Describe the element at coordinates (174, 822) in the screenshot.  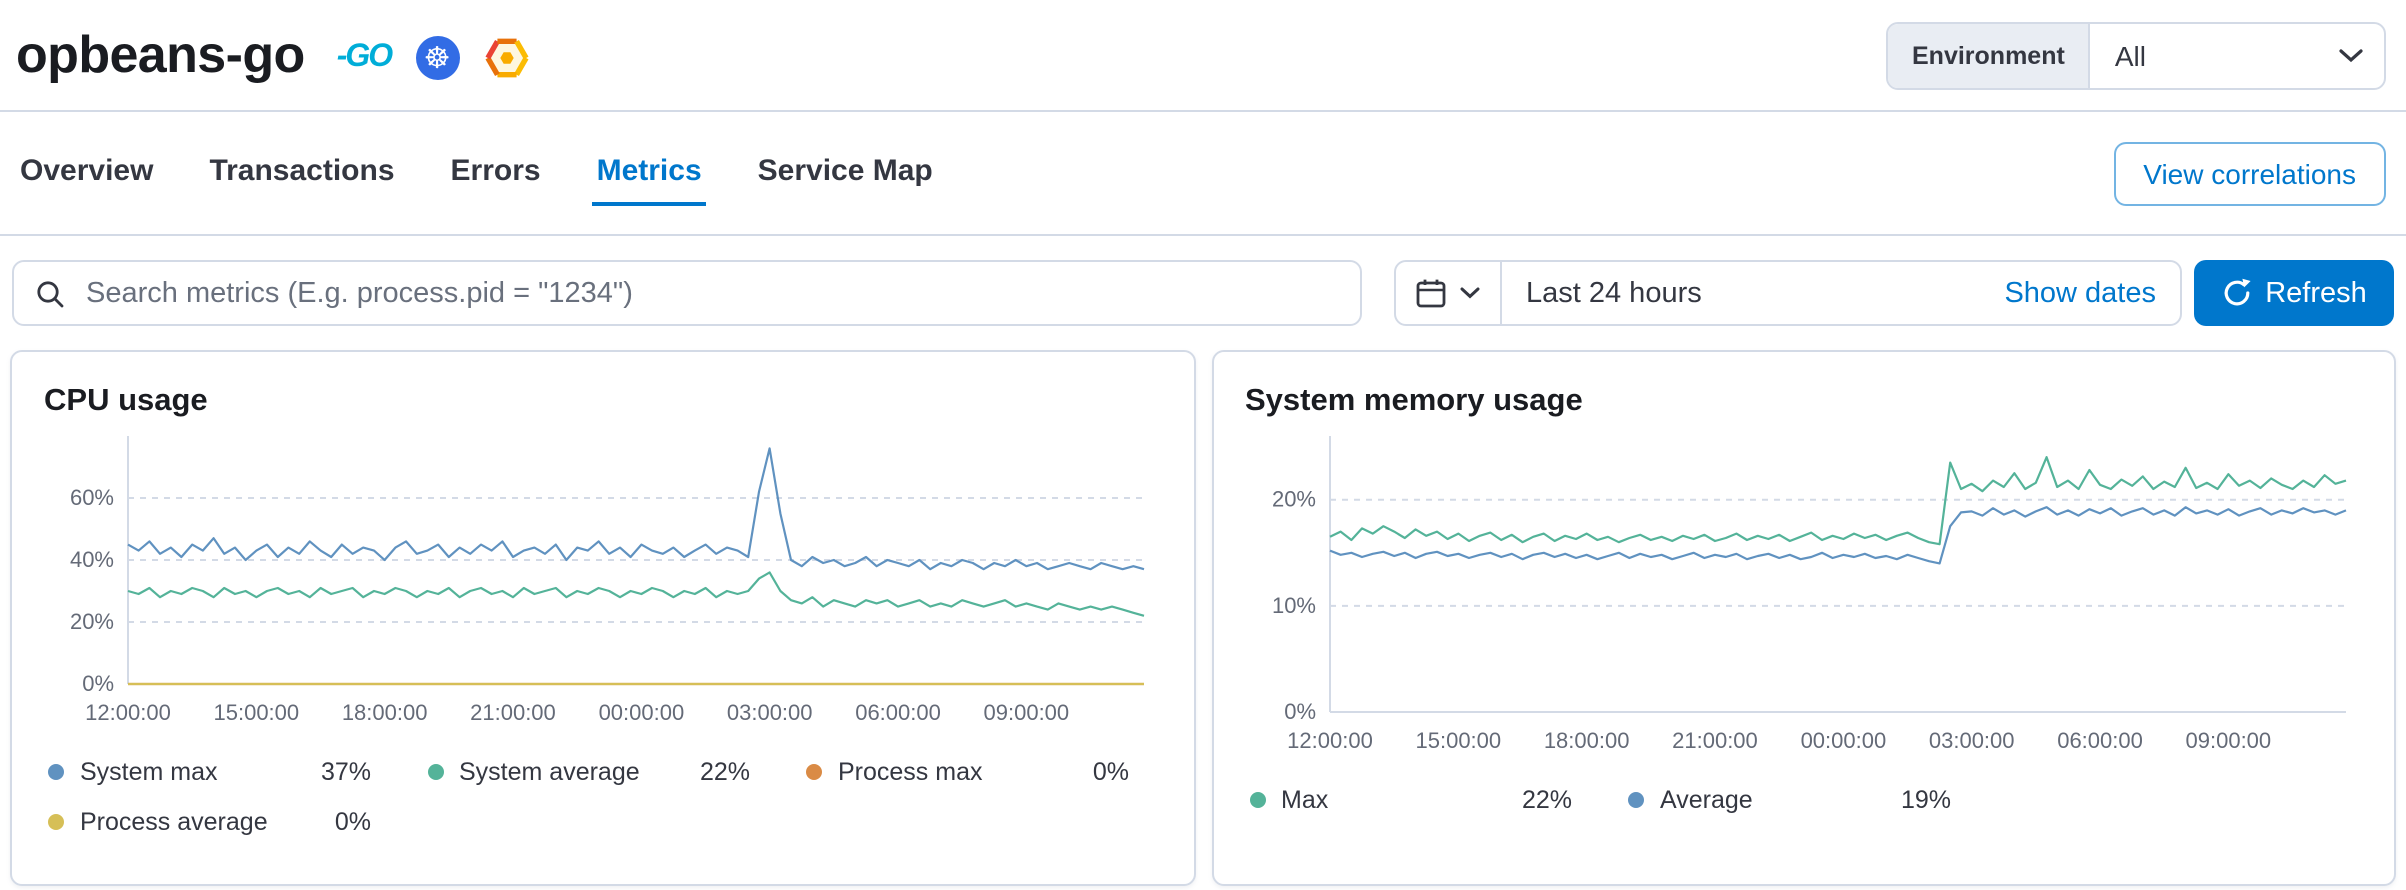
I see `legend-label: Process average` at that location.